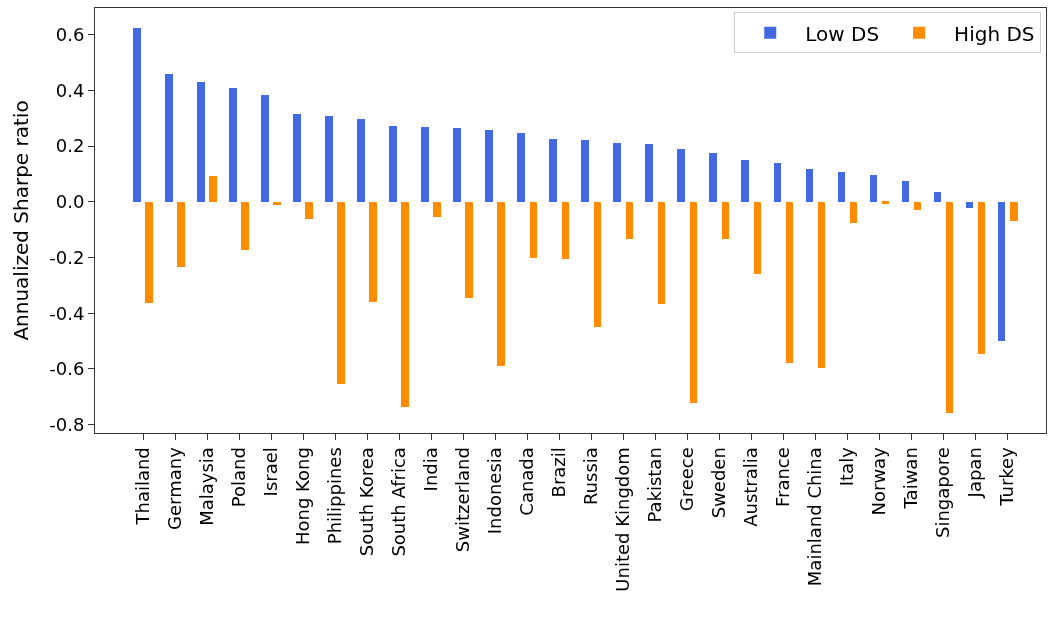 This screenshot has width=1048, height=618. Describe the element at coordinates (911, 478) in the screenshot. I see `x-tick-label: Taiwan` at that location.